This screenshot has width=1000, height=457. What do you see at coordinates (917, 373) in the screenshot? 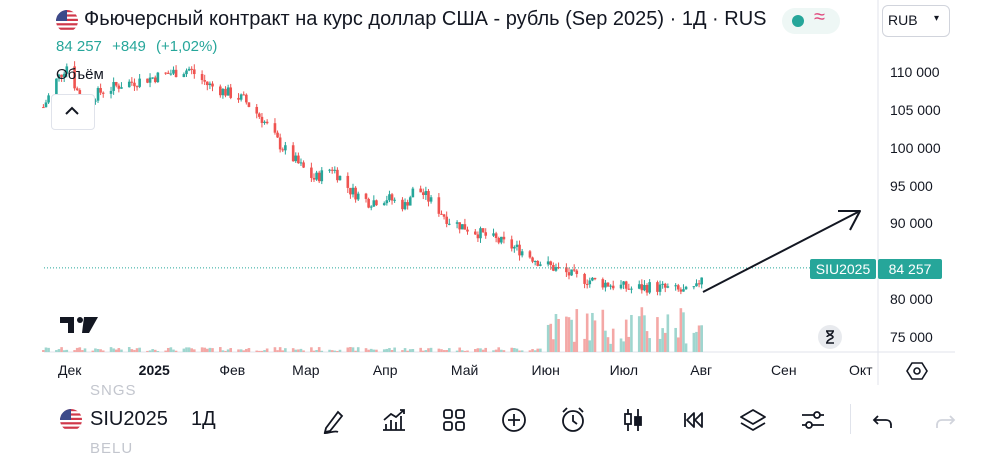
I see `chart-settings-icon` at bounding box center [917, 373].